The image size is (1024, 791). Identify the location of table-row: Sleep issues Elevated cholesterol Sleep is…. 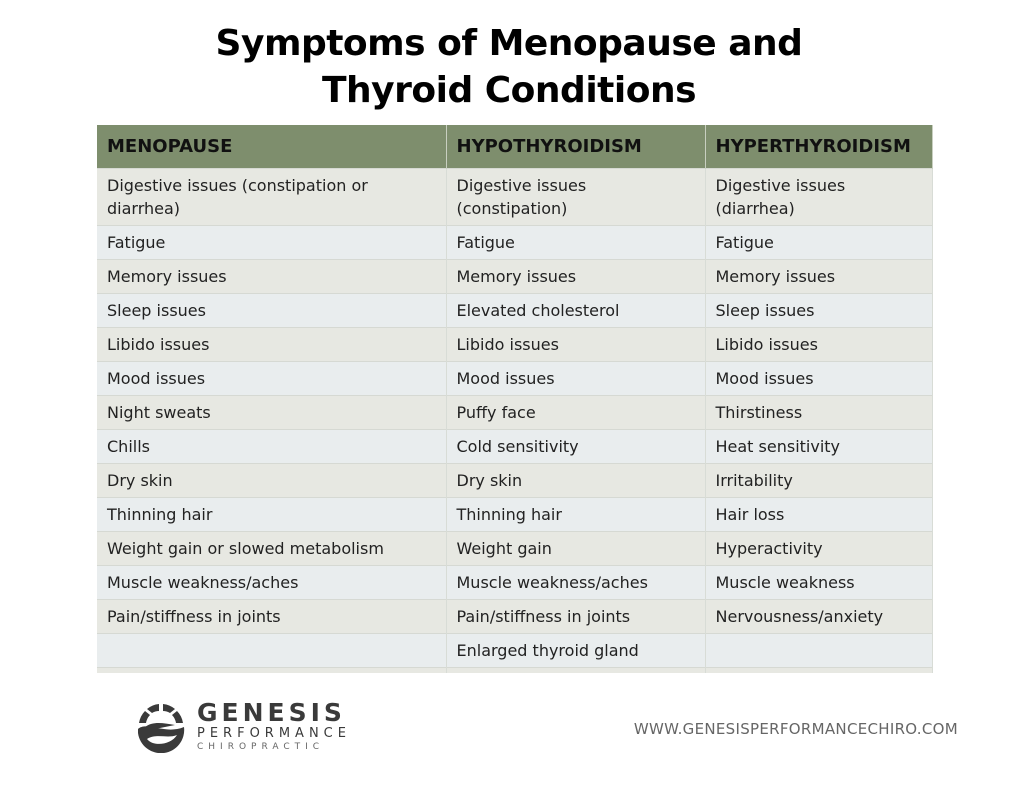
(515, 309).